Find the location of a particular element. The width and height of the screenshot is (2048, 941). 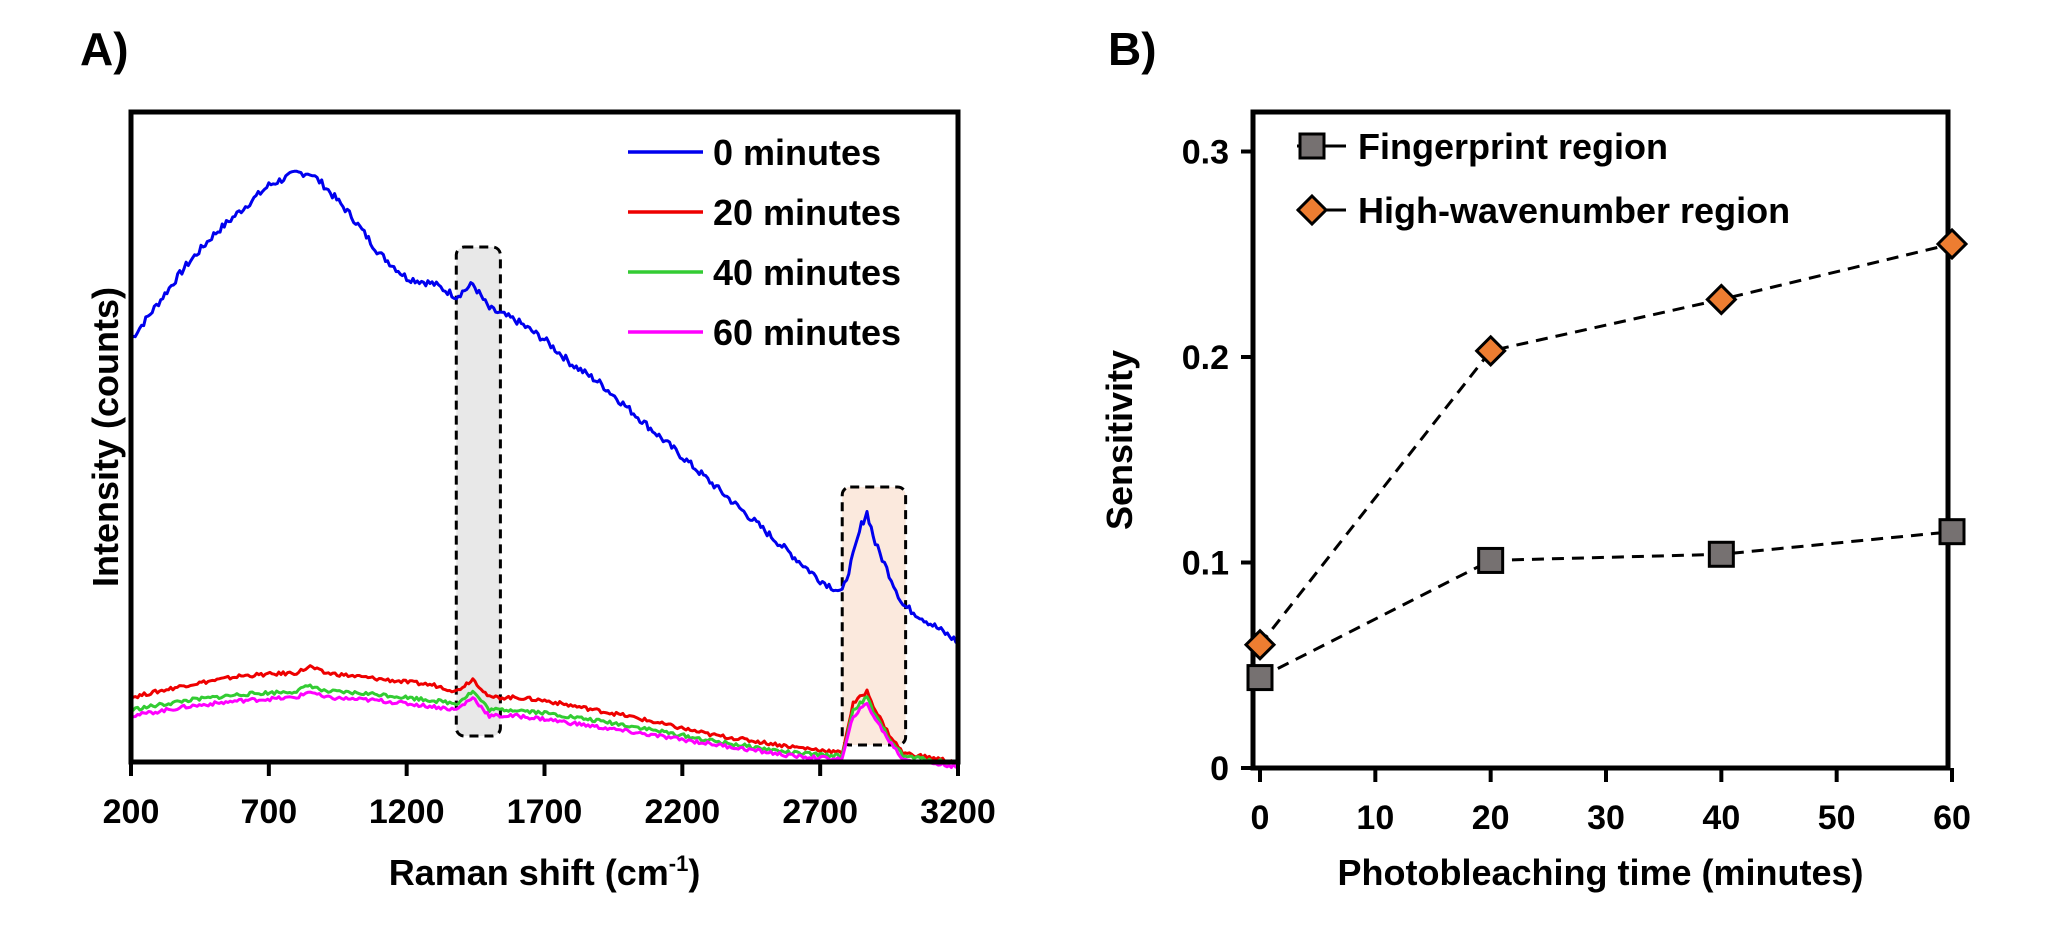

x-tick-label: 60 is located at coordinates (1952, 818).